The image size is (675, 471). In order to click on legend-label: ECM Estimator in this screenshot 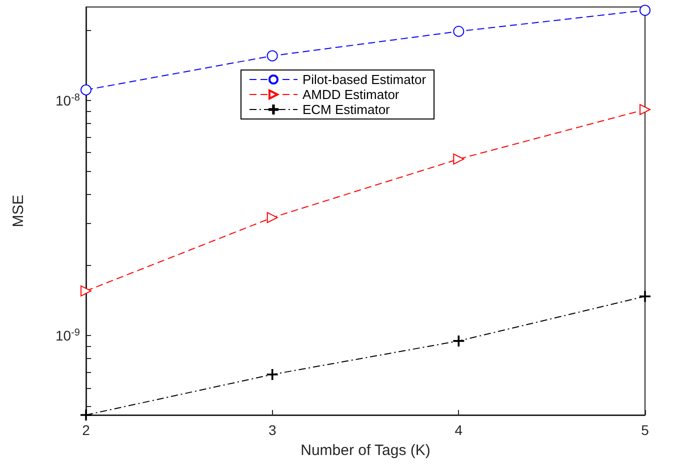, I will do `click(346, 109)`.